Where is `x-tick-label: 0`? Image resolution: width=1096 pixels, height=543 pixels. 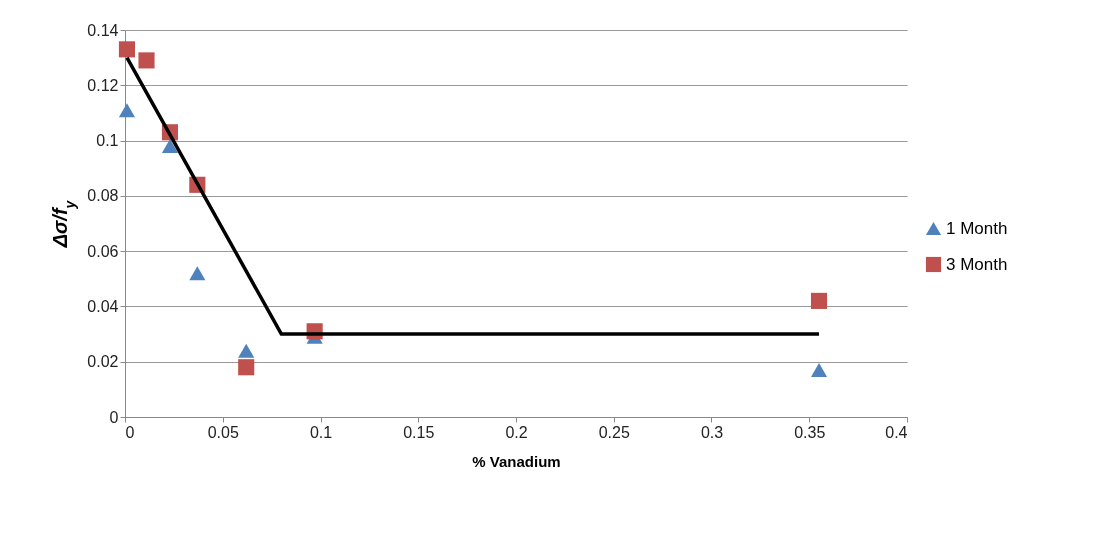
x-tick-label: 0 is located at coordinates (130, 432).